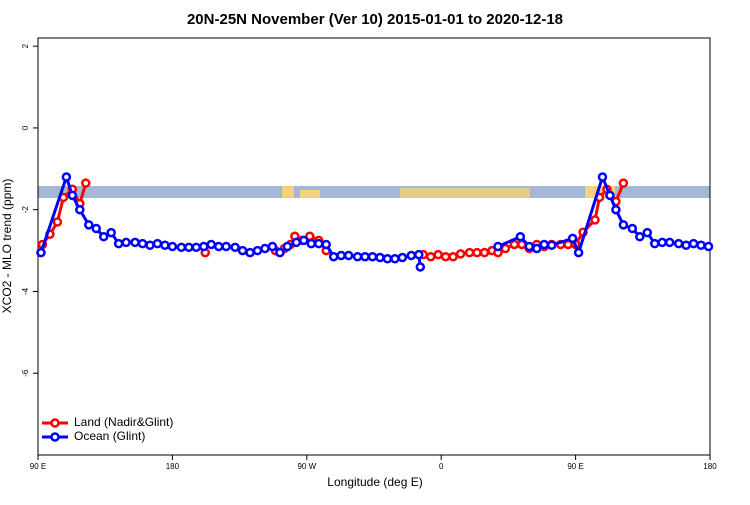  Describe the element at coordinates (7, 246) in the screenshot. I see `y-axis-label: XCO2 - MLO trend (ppm)` at that location.